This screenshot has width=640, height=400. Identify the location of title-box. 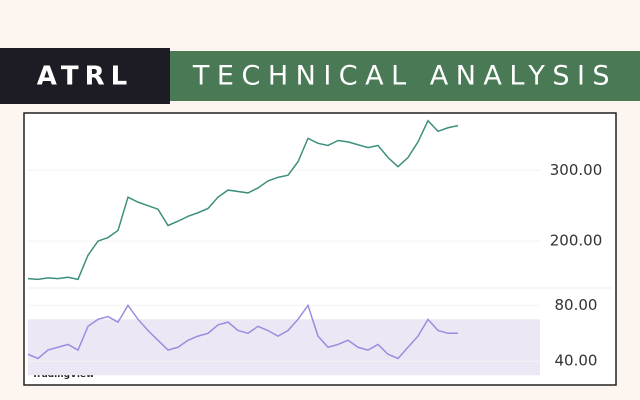
(405, 76).